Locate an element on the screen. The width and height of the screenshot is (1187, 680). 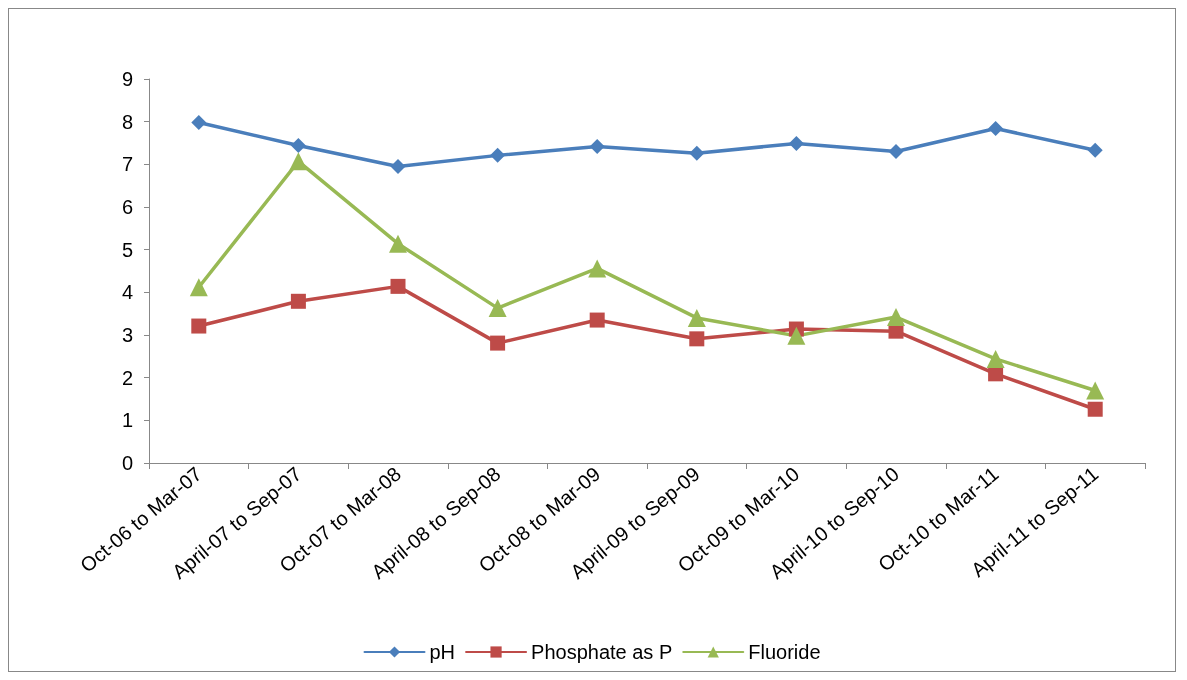
y-tick-label: 4 is located at coordinates (127, 292).